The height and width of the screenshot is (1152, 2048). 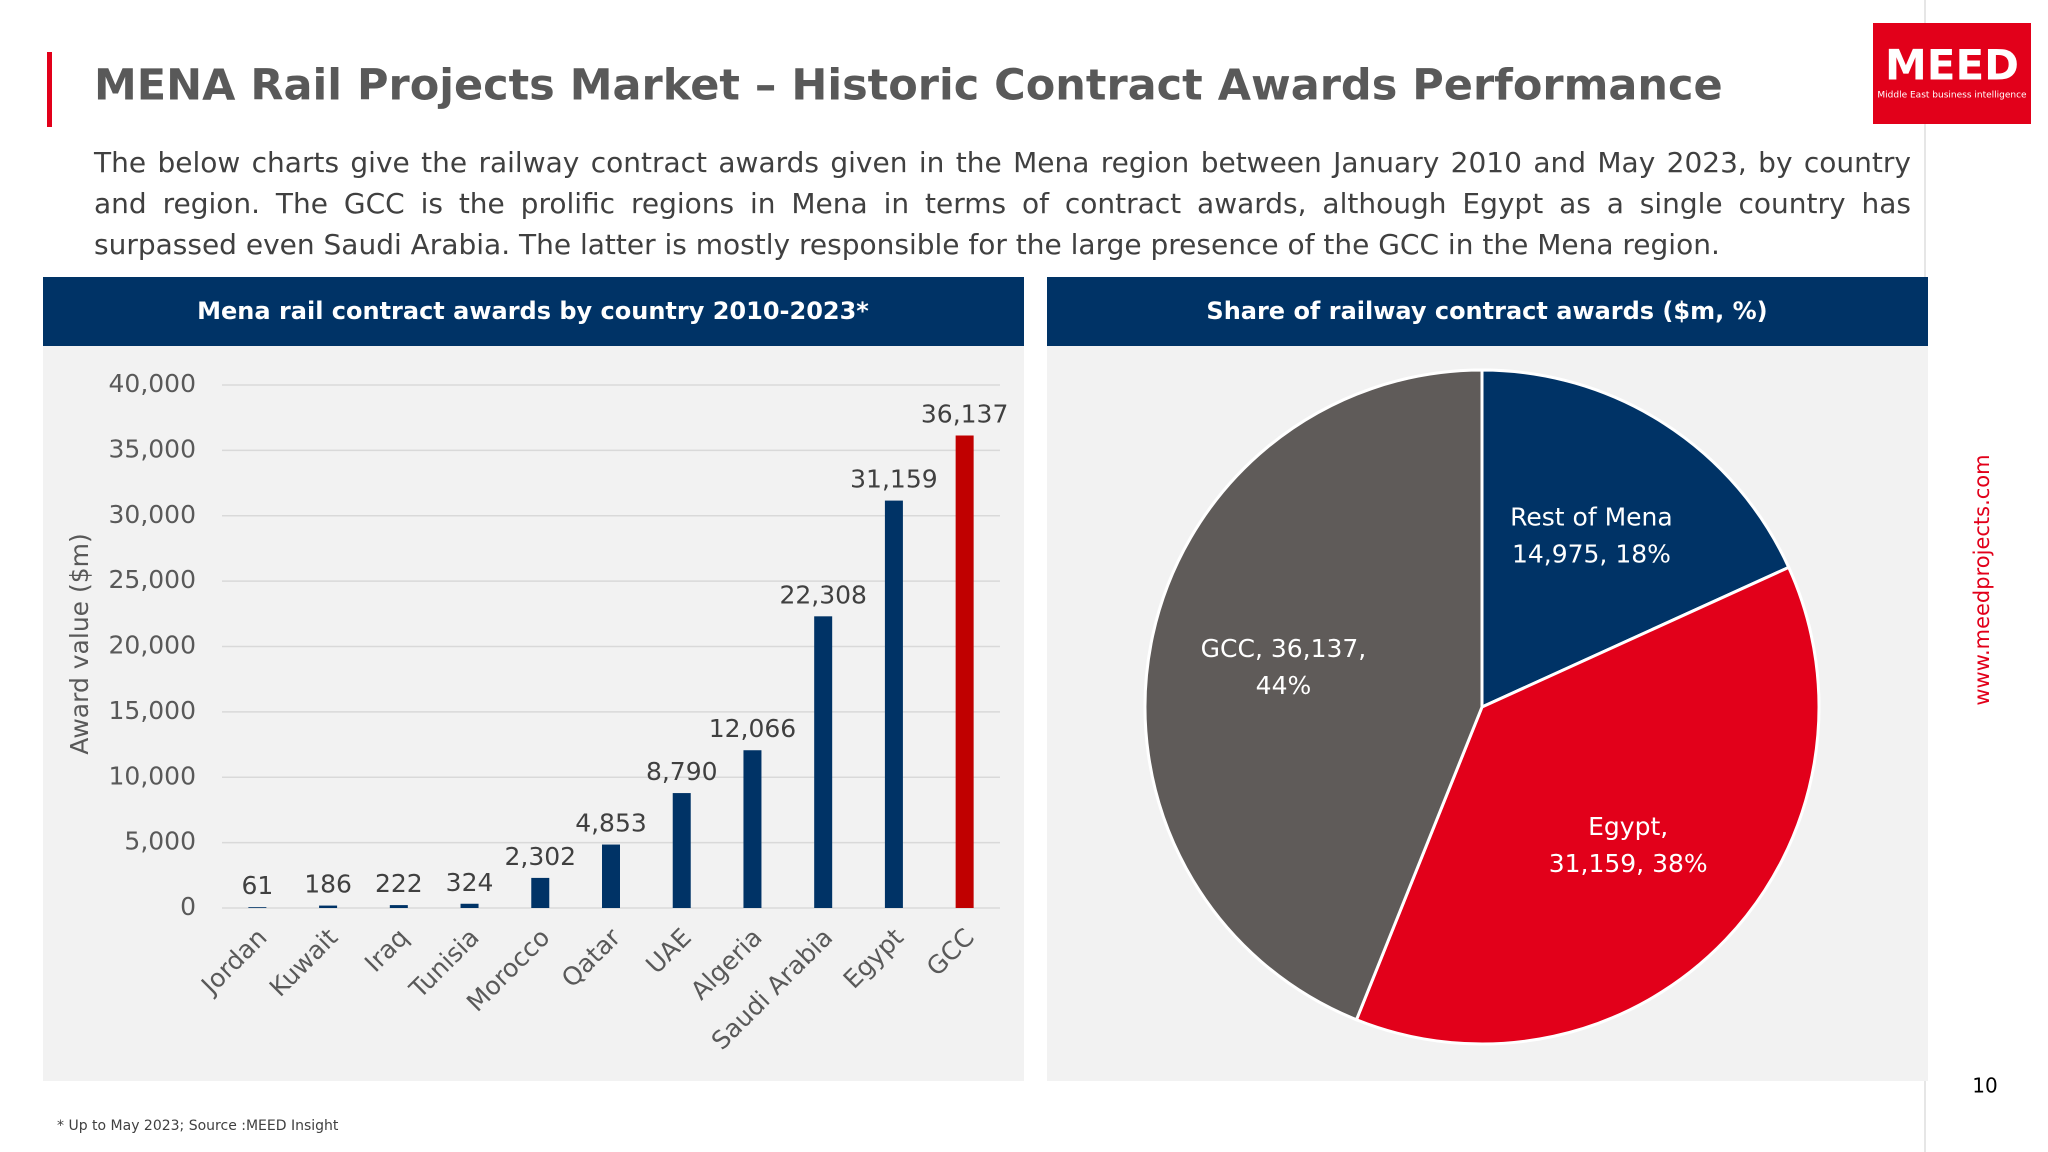 What do you see at coordinates (682, 771) in the screenshot?
I see `data-label: 8,790` at bounding box center [682, 771].